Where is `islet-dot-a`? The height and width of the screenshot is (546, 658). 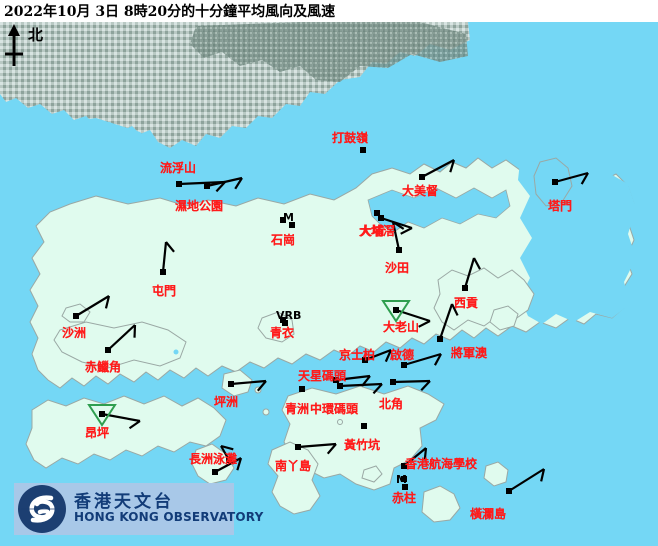 islet-dot-a is located at coordinates (176, 352).